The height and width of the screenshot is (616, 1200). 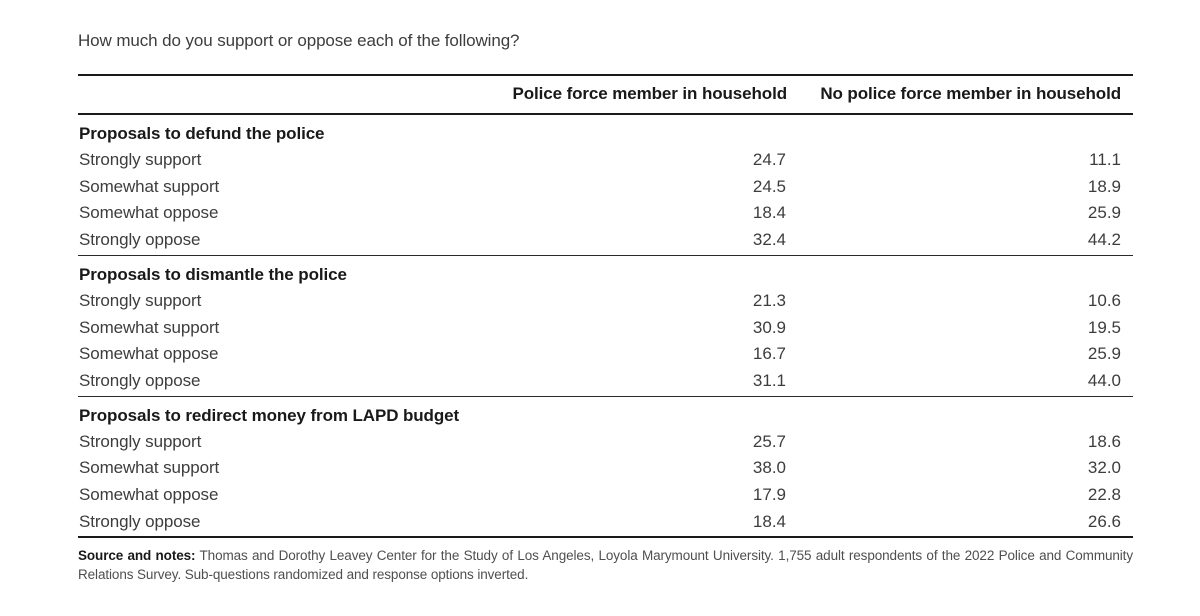 I want to click on value-cell-no-police-household: 19.5, so click(x=1104, y=327).